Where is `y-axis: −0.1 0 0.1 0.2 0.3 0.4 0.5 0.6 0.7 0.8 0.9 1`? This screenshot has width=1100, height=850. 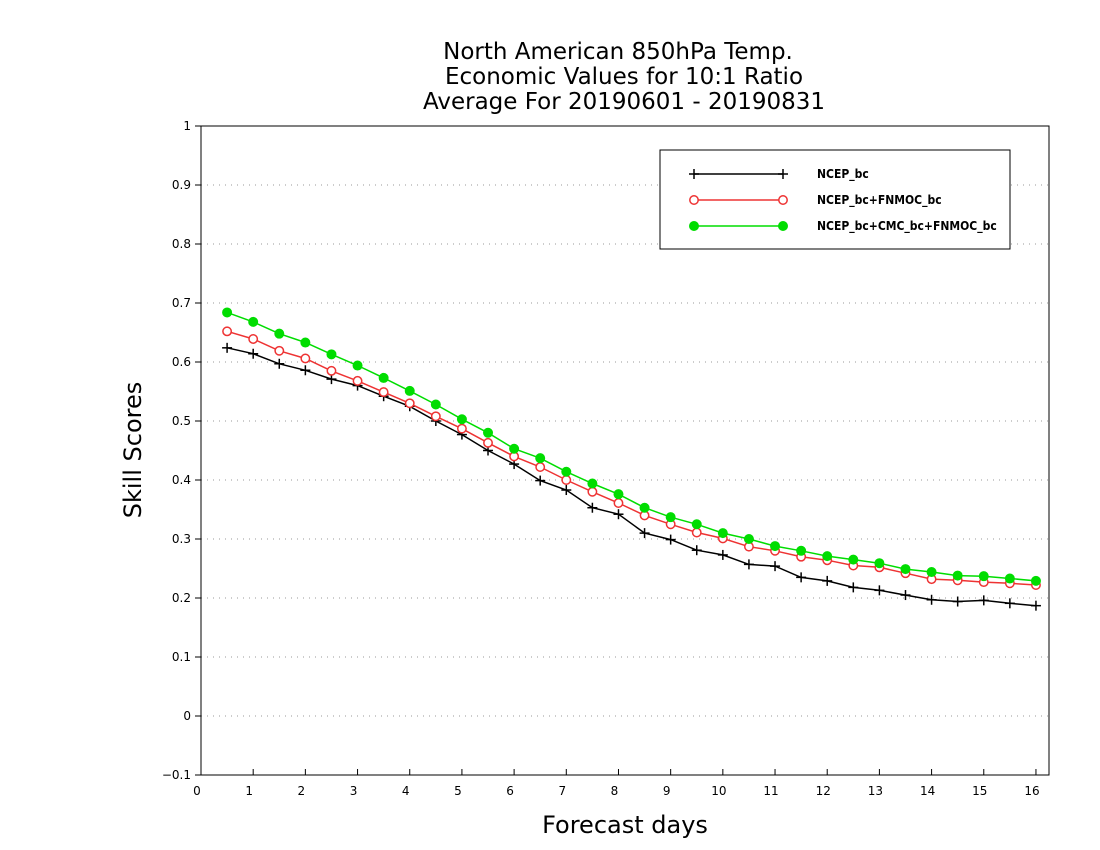 y-axis: −0.1 0 0.1 0.2 0.3 0.4 0.5 0.6 0.7 0.8 0.9 1 is located at coordinates (181, 450).